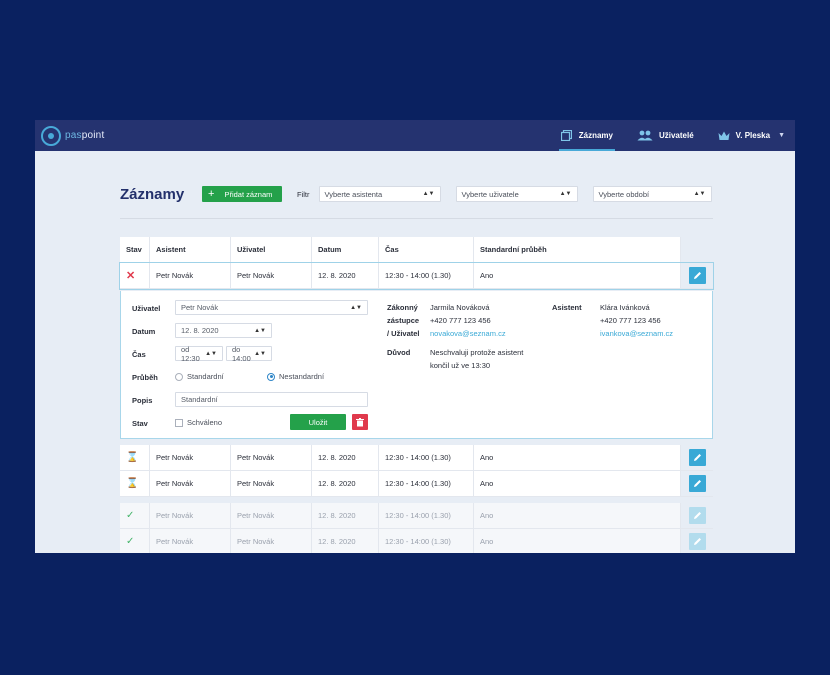 This screenshot has width=830, height=675. I want to click on zastupce-info: Jarmila Nováková +420 777 123 456, so click(460, 314).